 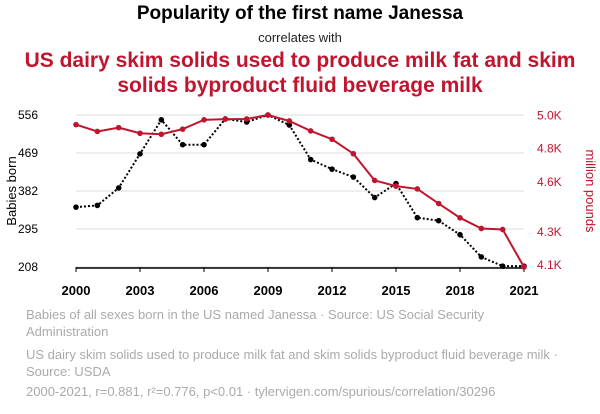 I want to click on y-tick-label: 556, so click(x=28, y=115).